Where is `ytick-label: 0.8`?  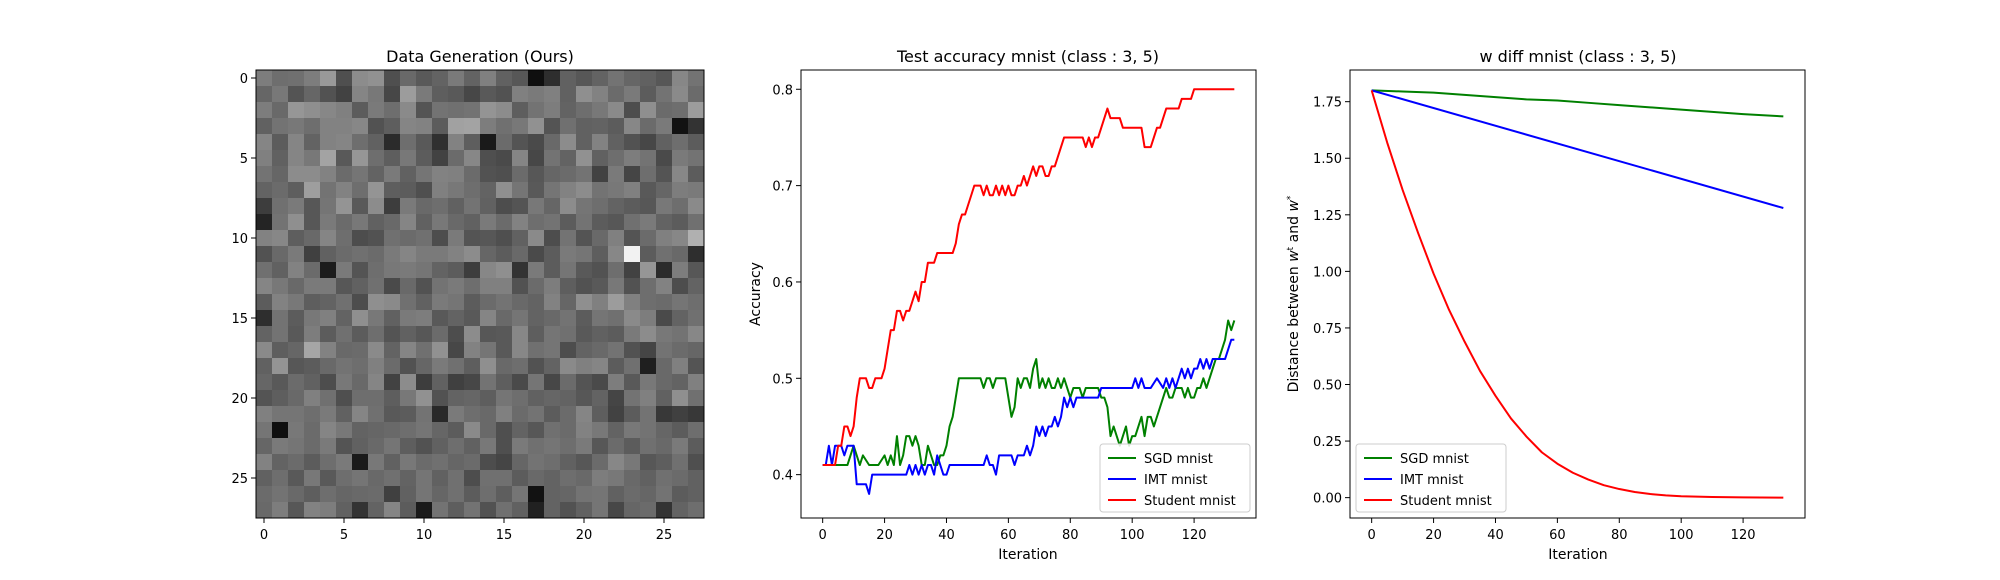 ytick-label: 0.8 is located at coordinates (782, 90).